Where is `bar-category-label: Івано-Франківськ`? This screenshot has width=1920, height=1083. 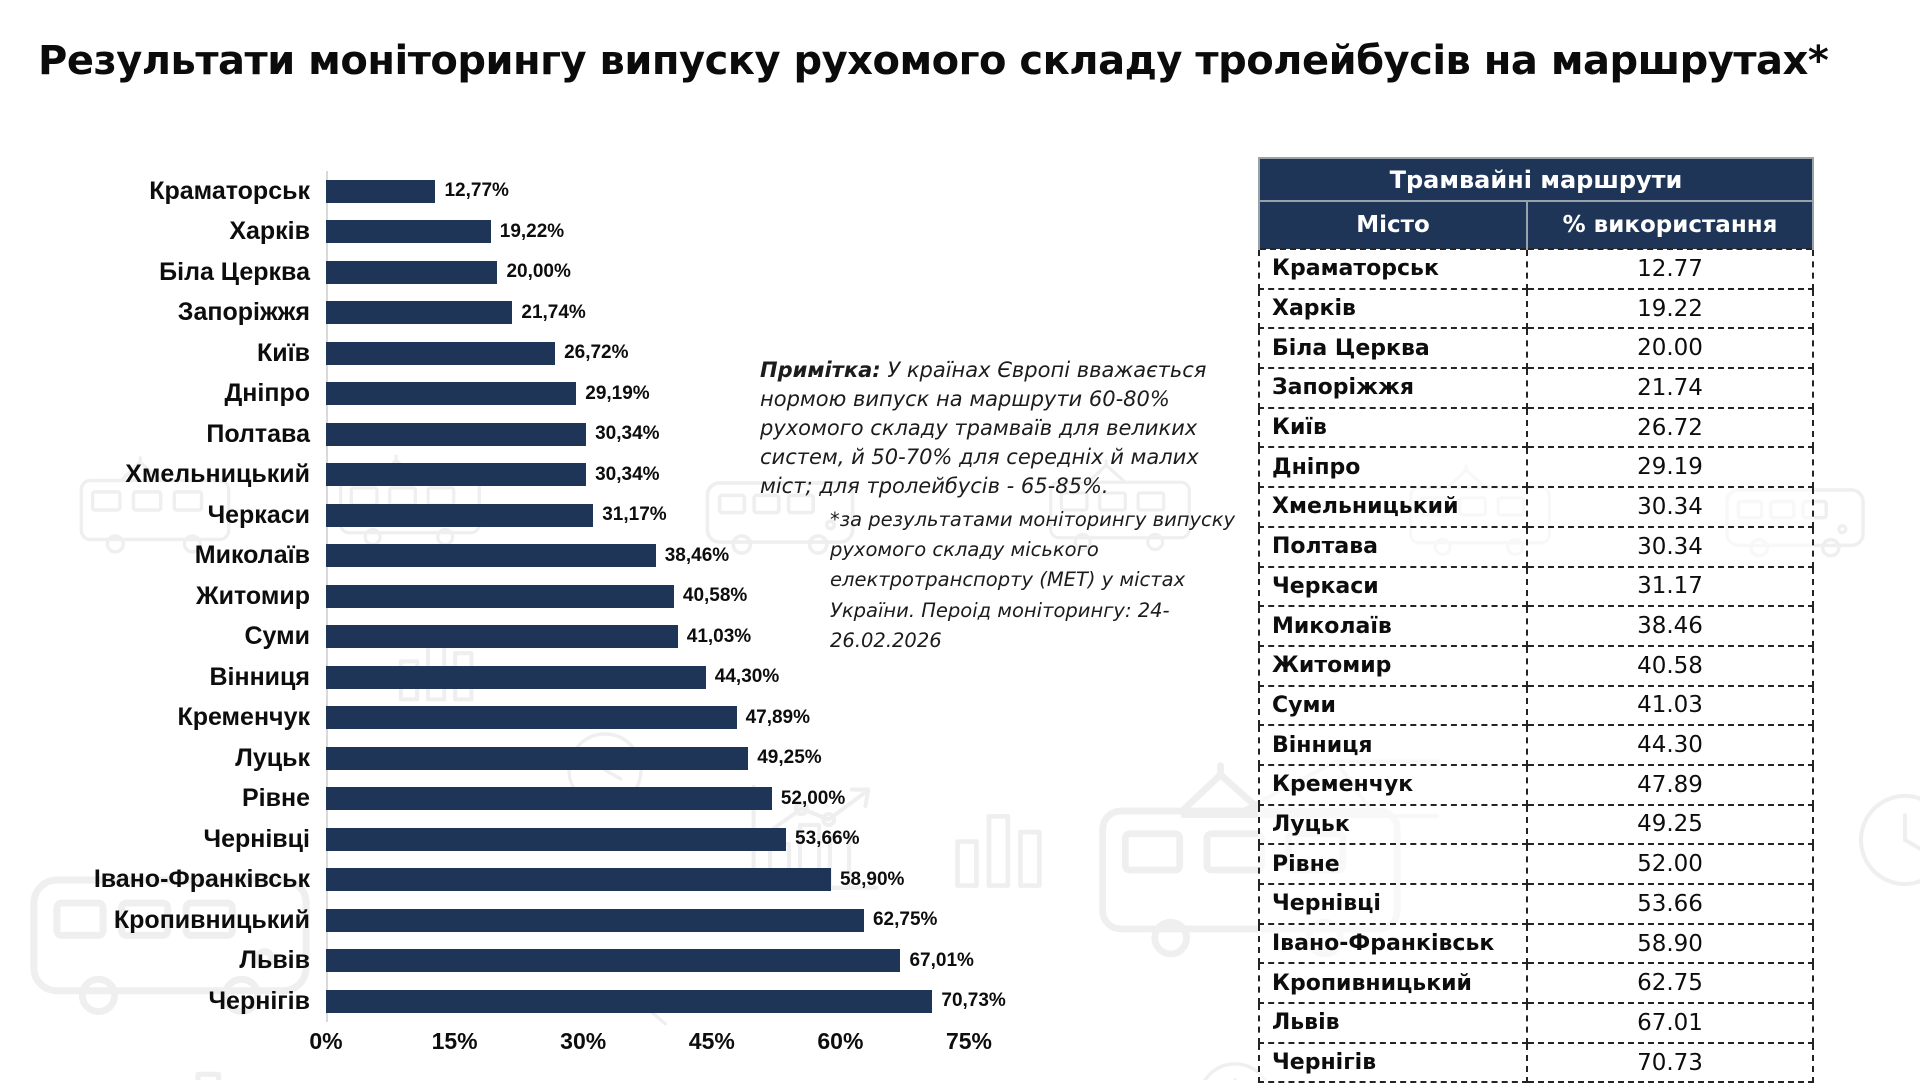
bar-category-label: Івано-Франківськ is located at coordinates (201, 879).